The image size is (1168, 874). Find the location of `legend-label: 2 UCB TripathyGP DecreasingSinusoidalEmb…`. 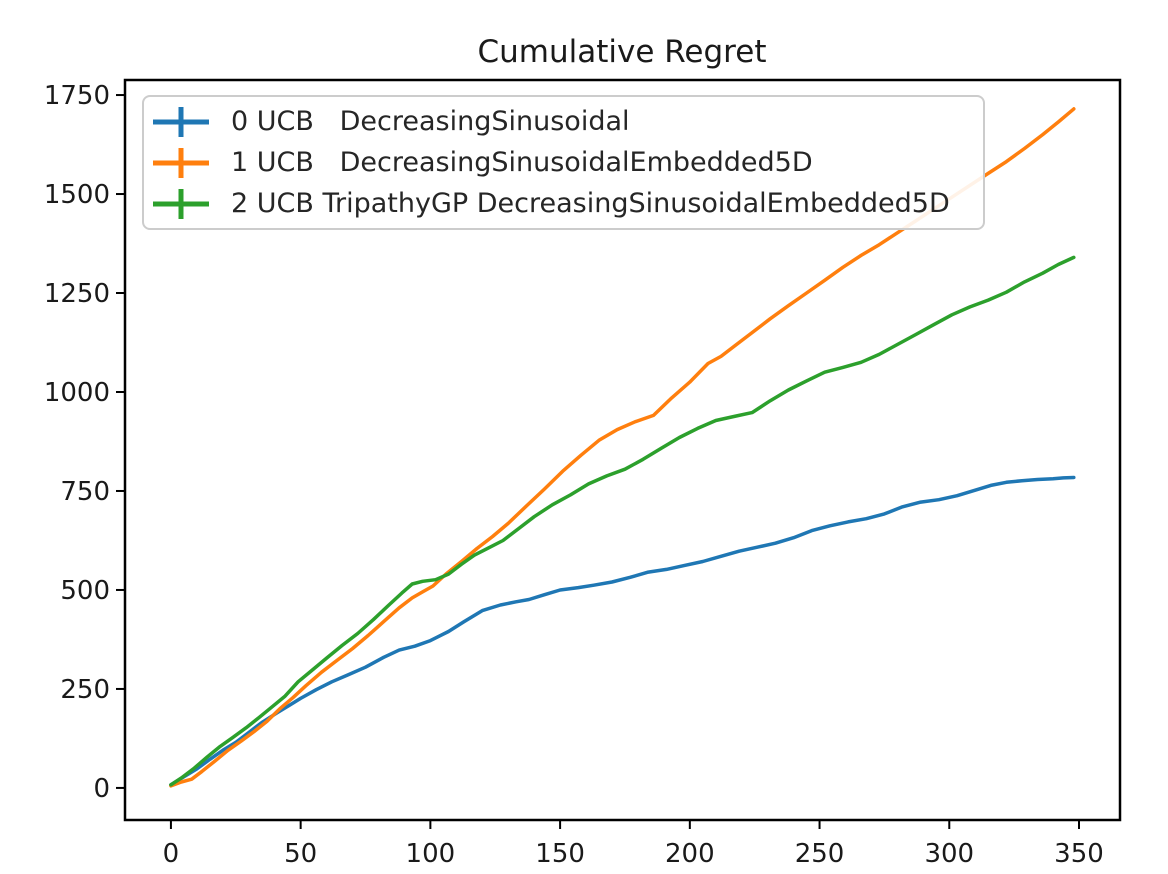

legend-label: 2 UCB TripathyGP DecreasingSinusoidalEmb… is located at coordinates (590, 203).